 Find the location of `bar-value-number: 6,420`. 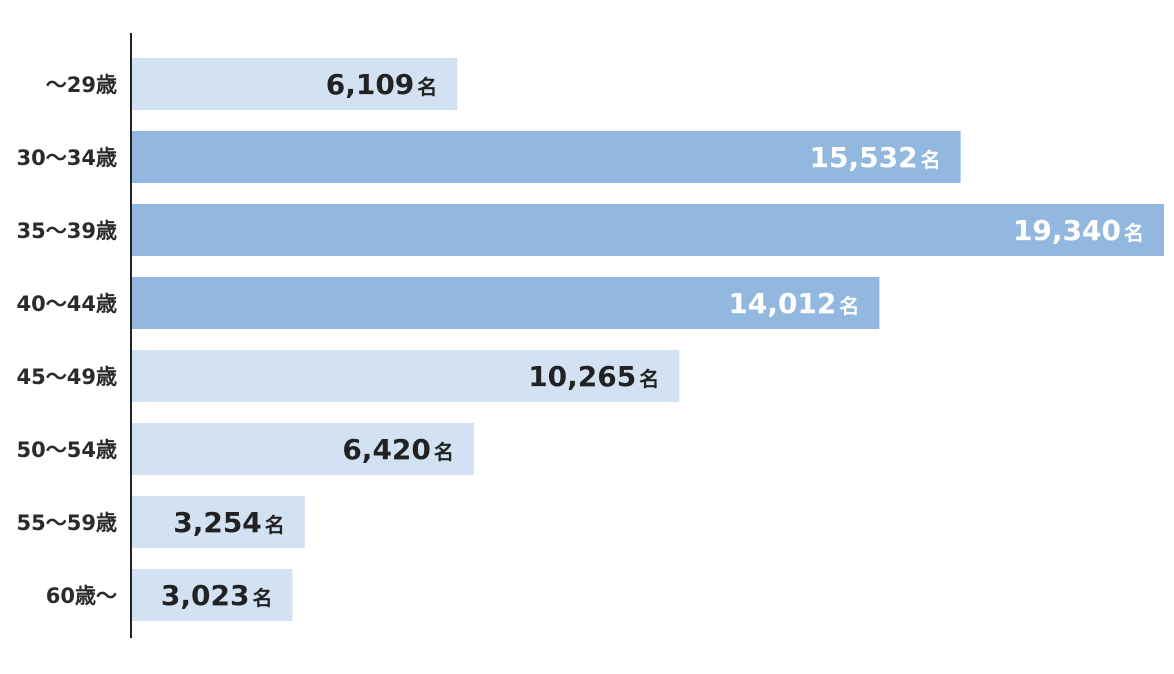

bar-value-number: 6,420 is located at coordinates (386, 449).